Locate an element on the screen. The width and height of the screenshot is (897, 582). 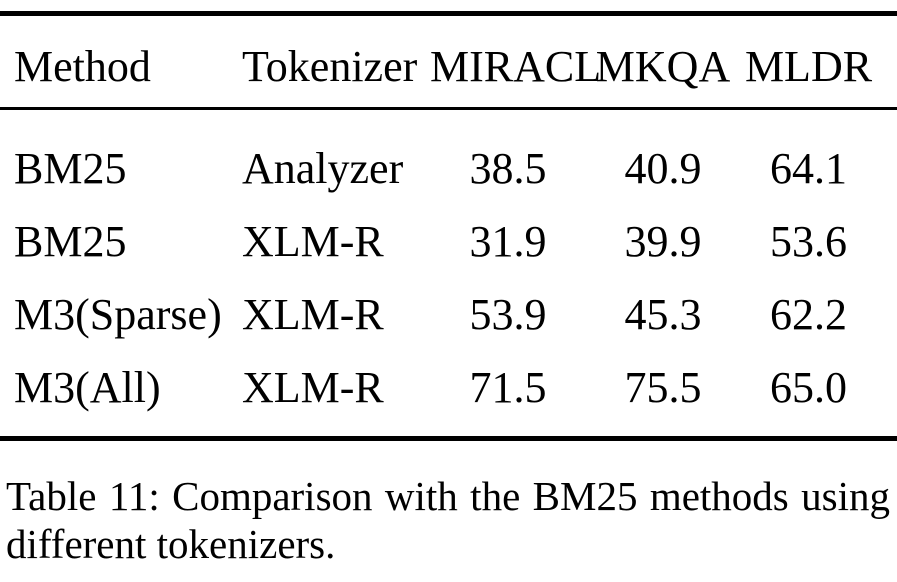
table-header-rule is located at coordinates (448, 108).